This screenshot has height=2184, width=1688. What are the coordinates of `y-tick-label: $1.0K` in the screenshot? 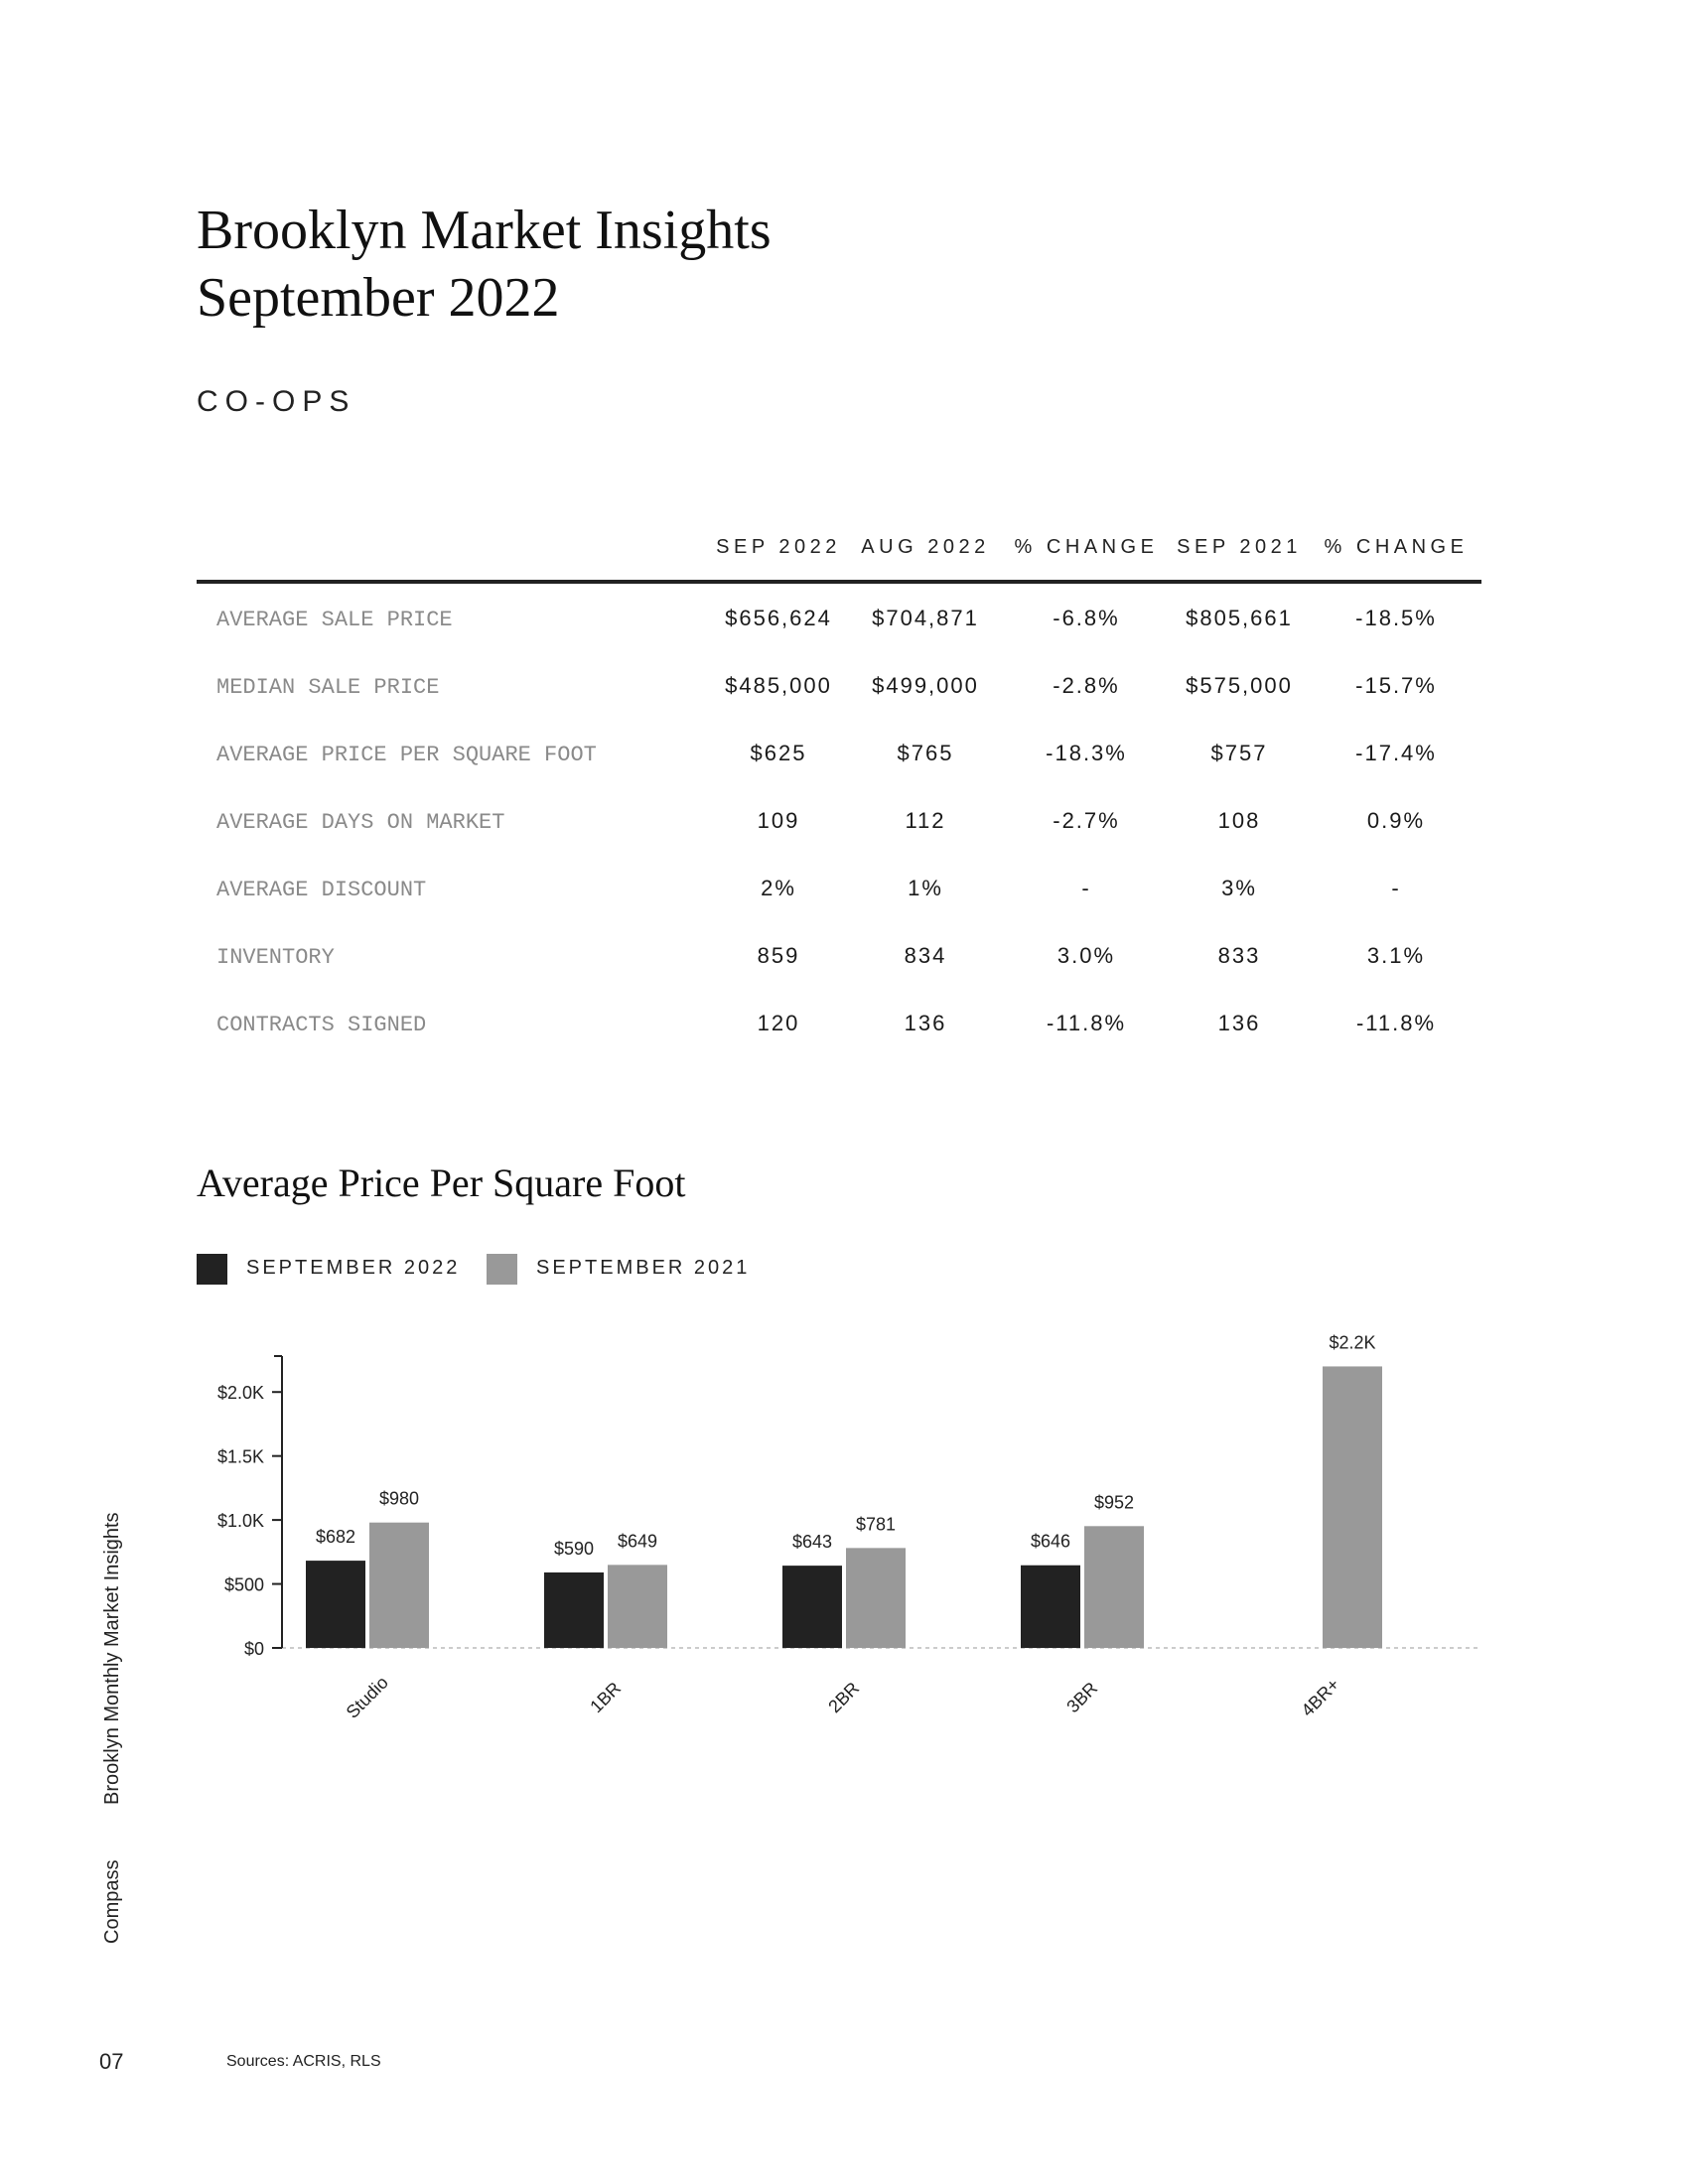 It's located at (240, 1521).